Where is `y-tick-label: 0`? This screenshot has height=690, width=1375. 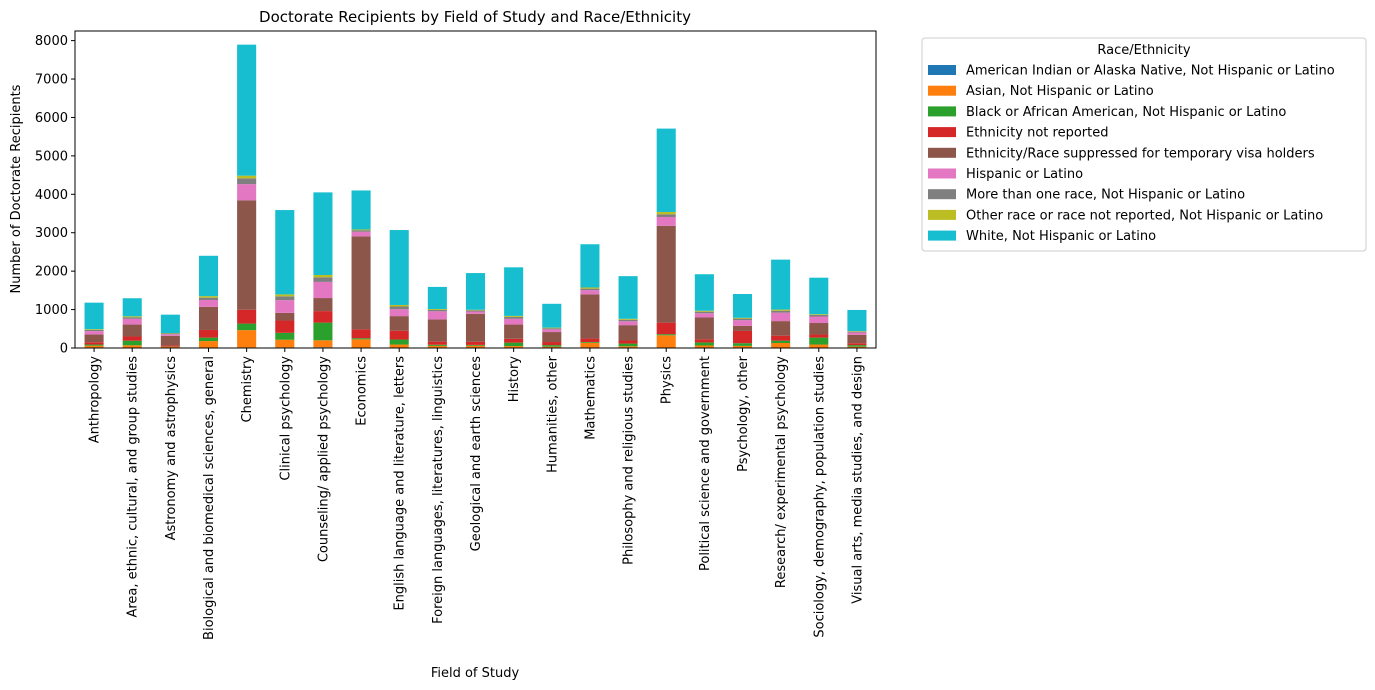
y-tick-label: 0 is located at coordinates (64, 349).